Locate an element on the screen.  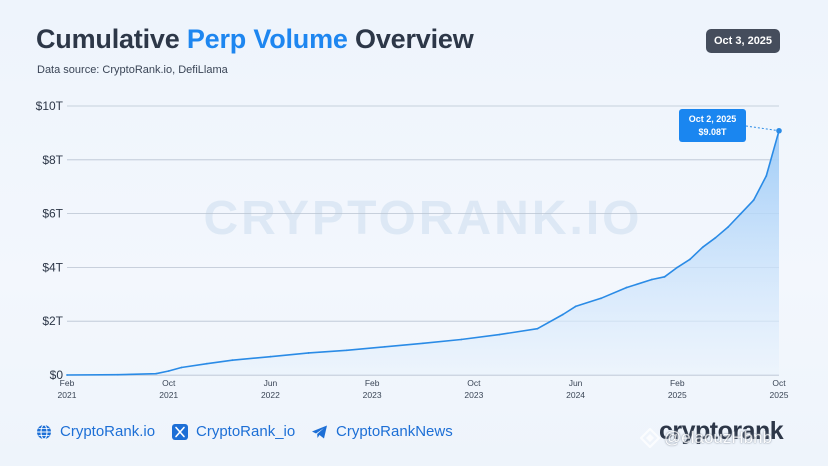
annotation-box is located at coordinates (712, 125).